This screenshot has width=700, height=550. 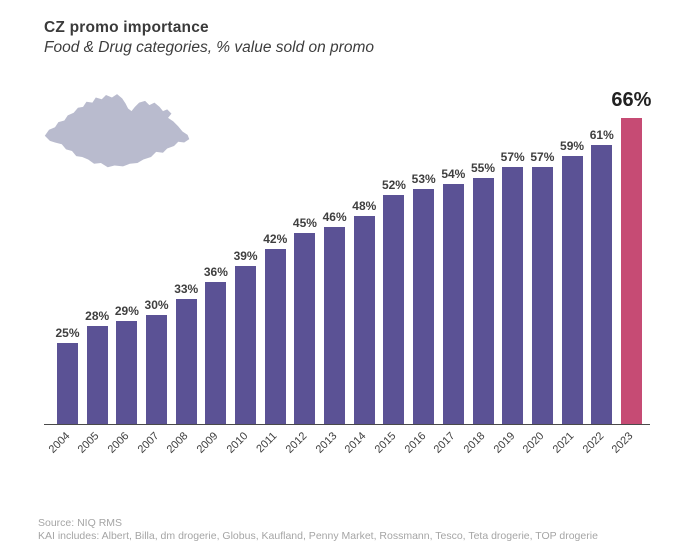 I want to click on bar-value-label-2018: 55%, so click(x=483, y=168).